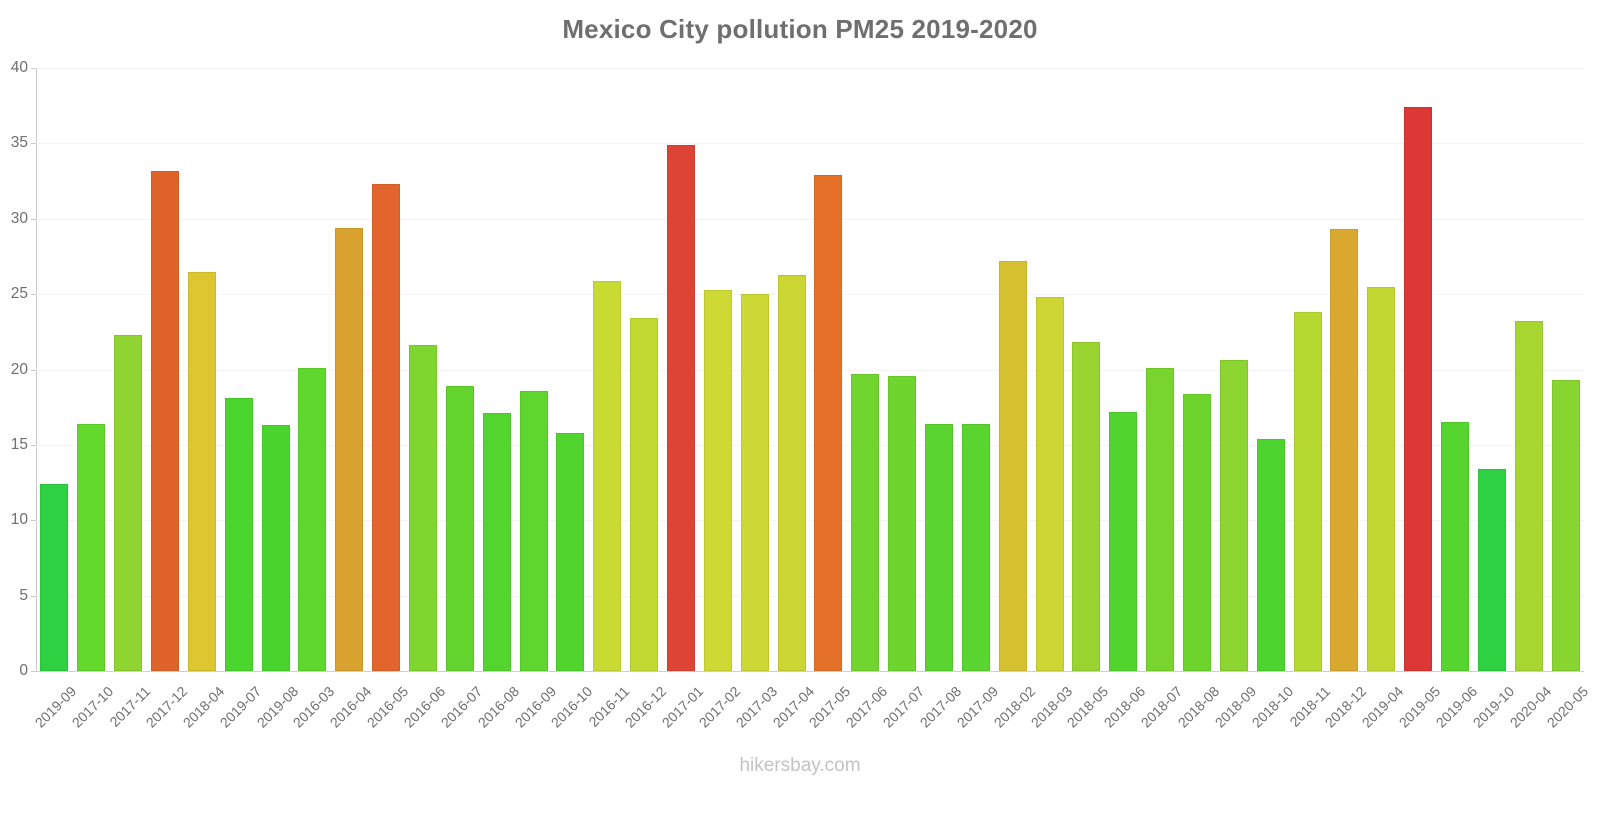  Describe the element at coordinates (800, 765) in the screenshot. I see `source-credit: hikersbay.com` at that location.